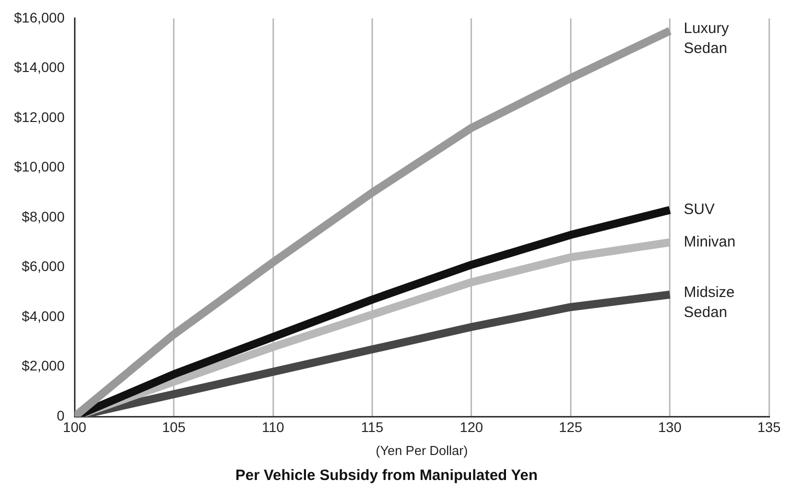 This screenshot has width=787, height=493. Describe the element at coordinates (709, 302) in the screenshot. I see `series-label: Midsize Sedan` at that location.